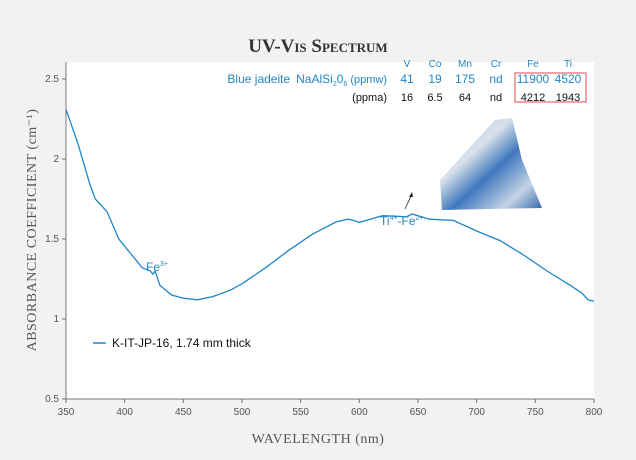 Image resolution: width=636 pixels, height=460 pixels. What do you see at coordinates (476, 412) in the screenshot?
I see `x-tick-label: 700` at bounding box center [476, 412].